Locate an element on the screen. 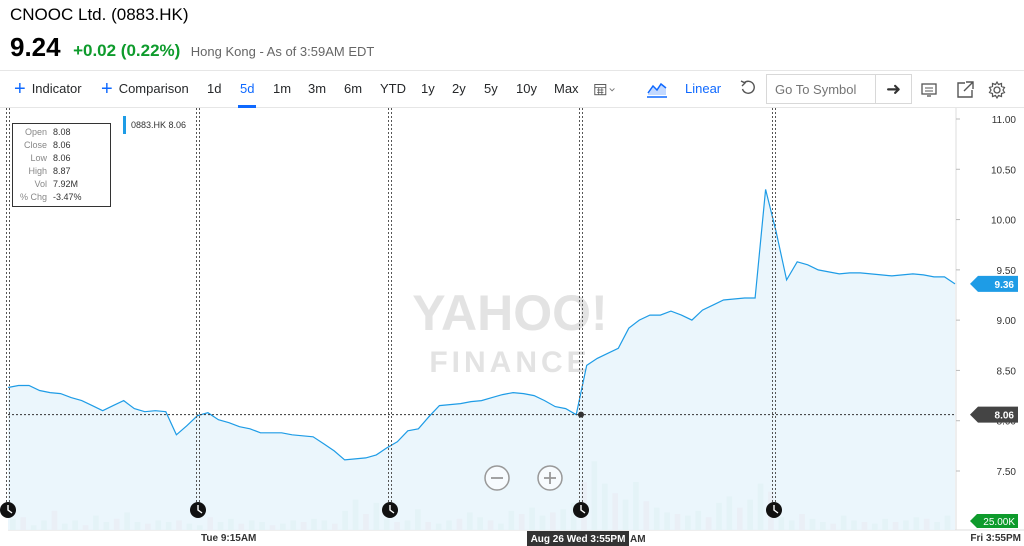 The width and height of the screenshot is (1024, 546). range-ytd: YTD is located at coordinates (393, 88).